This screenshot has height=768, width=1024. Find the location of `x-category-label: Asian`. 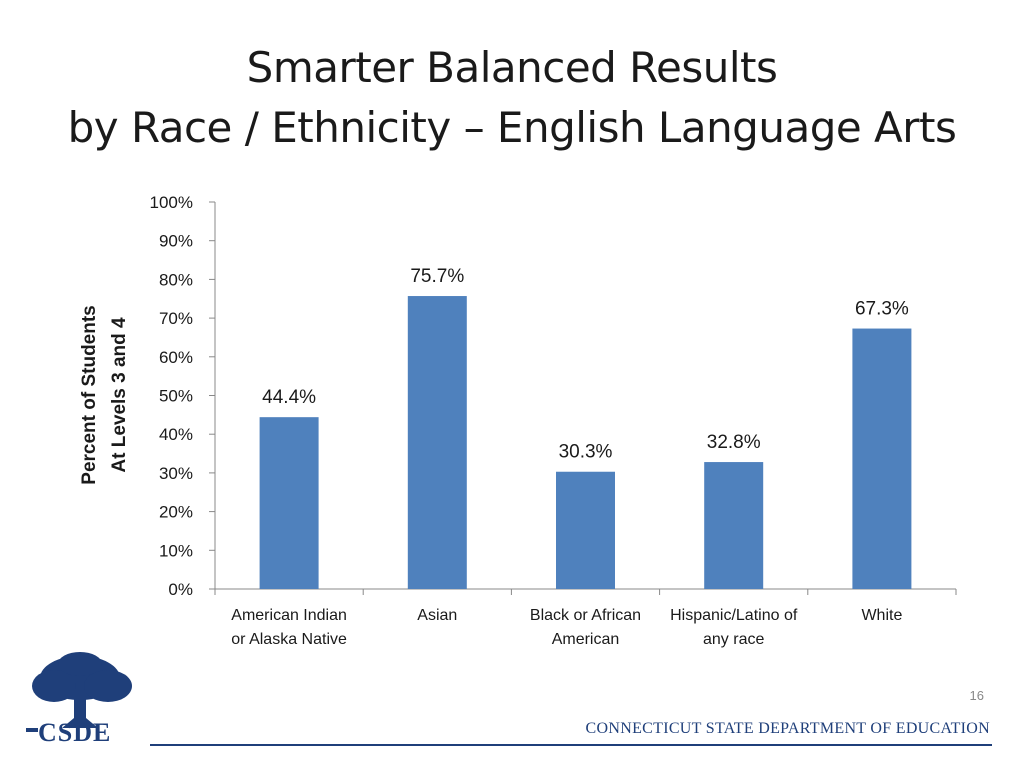

x-category-label: Asian is located at coordinates (437, 615).